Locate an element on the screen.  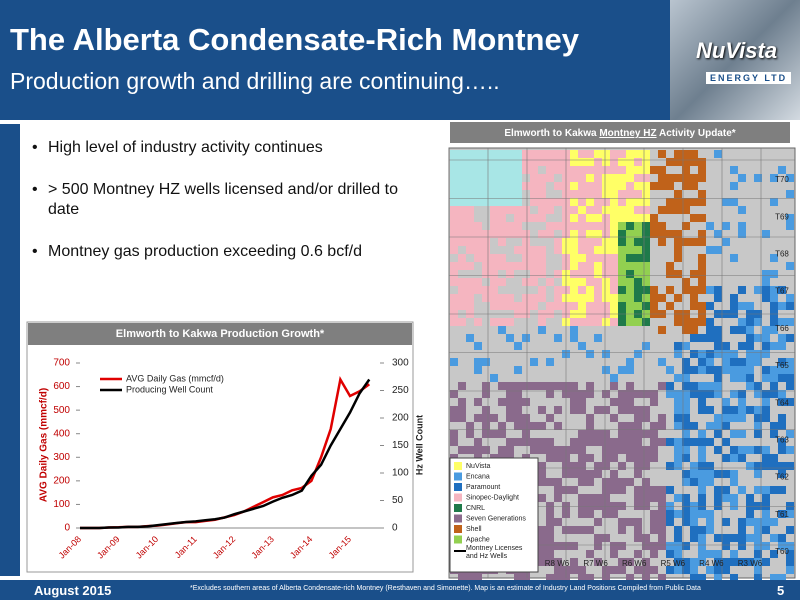
township-label: T62 is located at coordinates (782, 477).